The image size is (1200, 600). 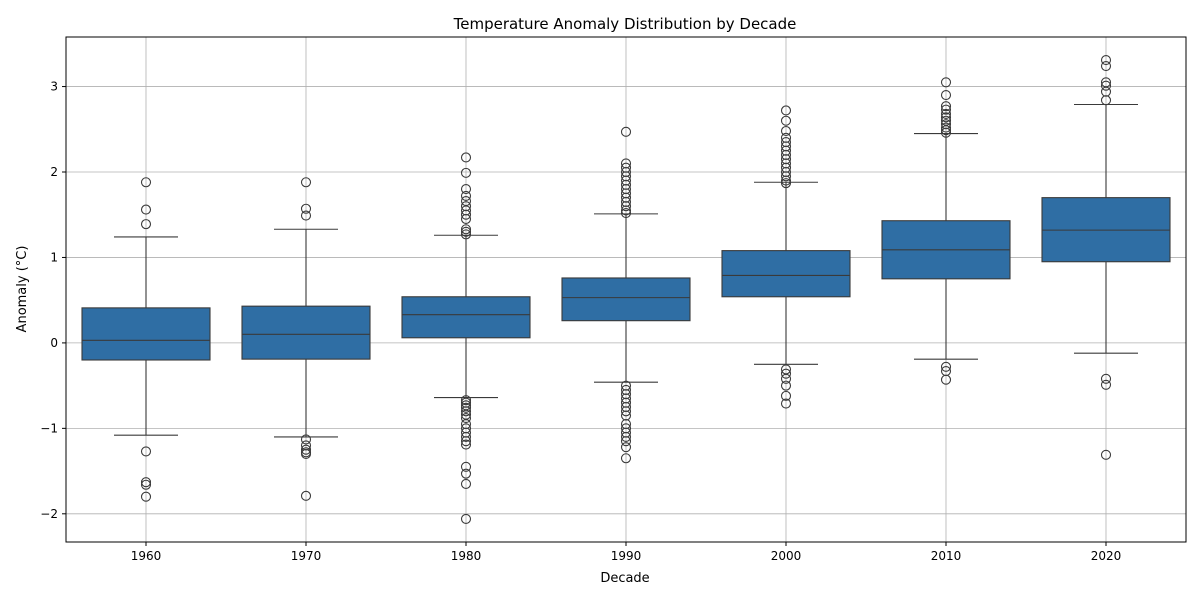 I want to click on x-tick-label: 2020, so click(x=1106, y=556).